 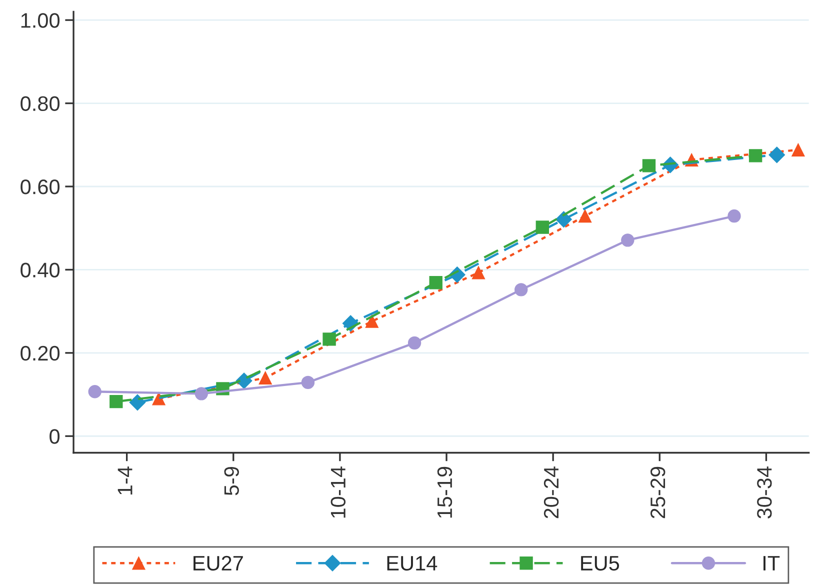 I want to click on x-tick-label: 15-19, so click(x=444, y=492).